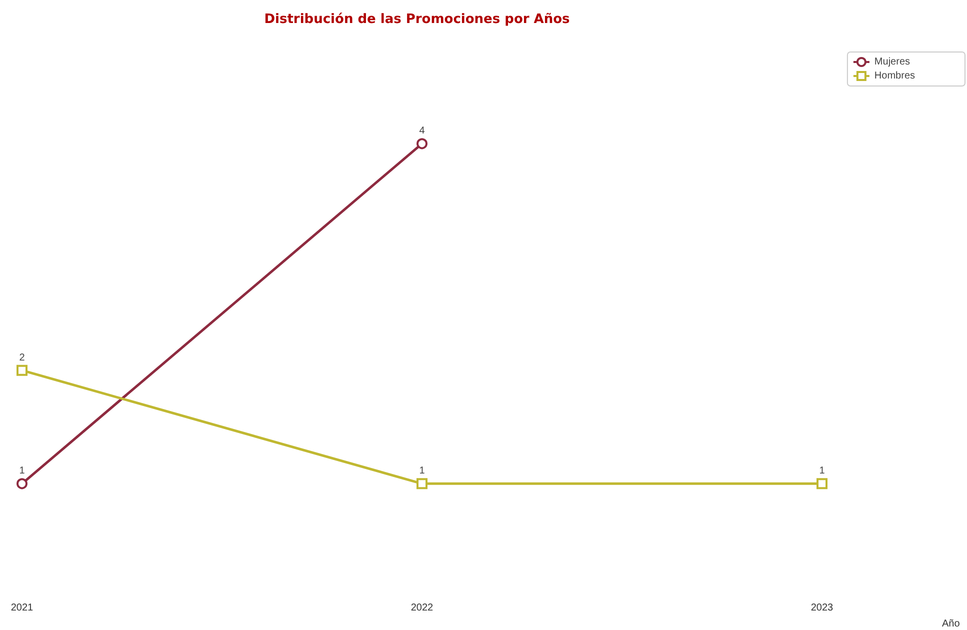 The height and width of the screenshot is (630, 967). I want to click on legend-label: Mujeres, so click(892, 62).